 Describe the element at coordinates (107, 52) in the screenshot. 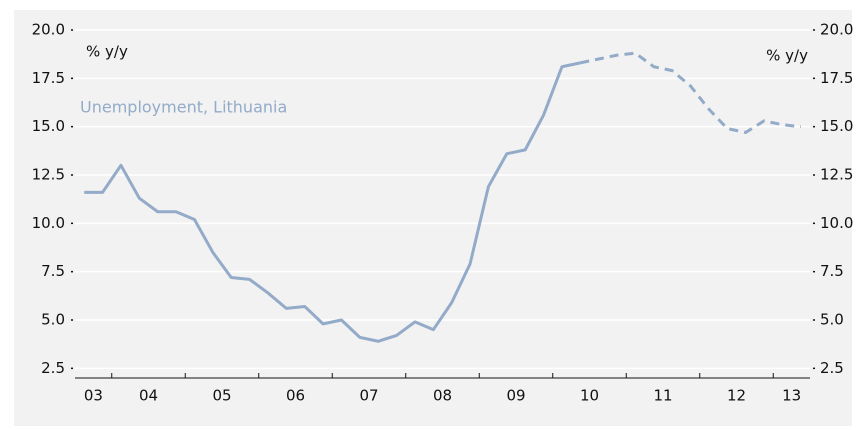

I see `y-axis-label: % y/y` at that location.